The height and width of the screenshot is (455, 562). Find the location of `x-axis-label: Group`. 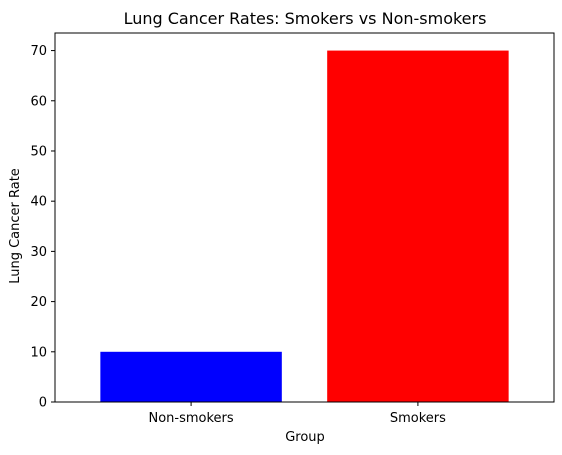

x-axis-label: Group is located at coordinates (305, 437).